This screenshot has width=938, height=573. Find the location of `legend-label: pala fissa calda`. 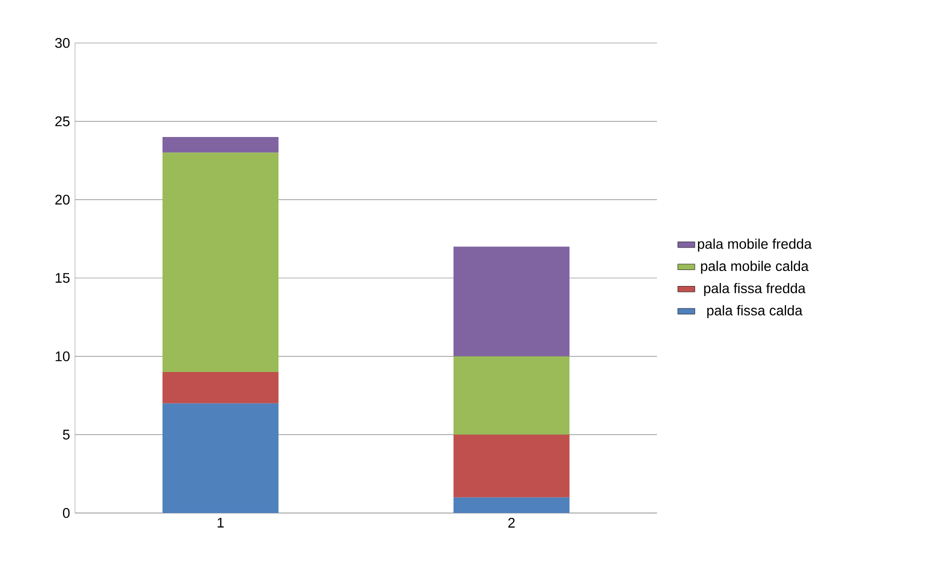

legend-label: pala fissa calda is located at coordinates (754, 311).